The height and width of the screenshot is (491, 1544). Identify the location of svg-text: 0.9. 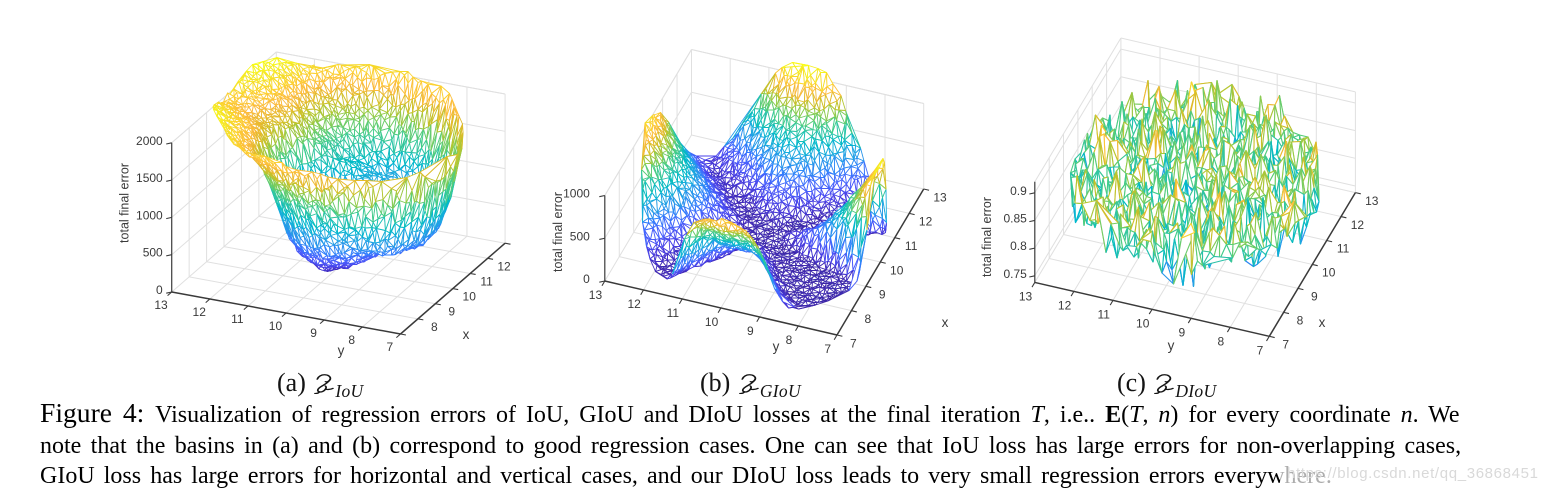
(1018, 191).